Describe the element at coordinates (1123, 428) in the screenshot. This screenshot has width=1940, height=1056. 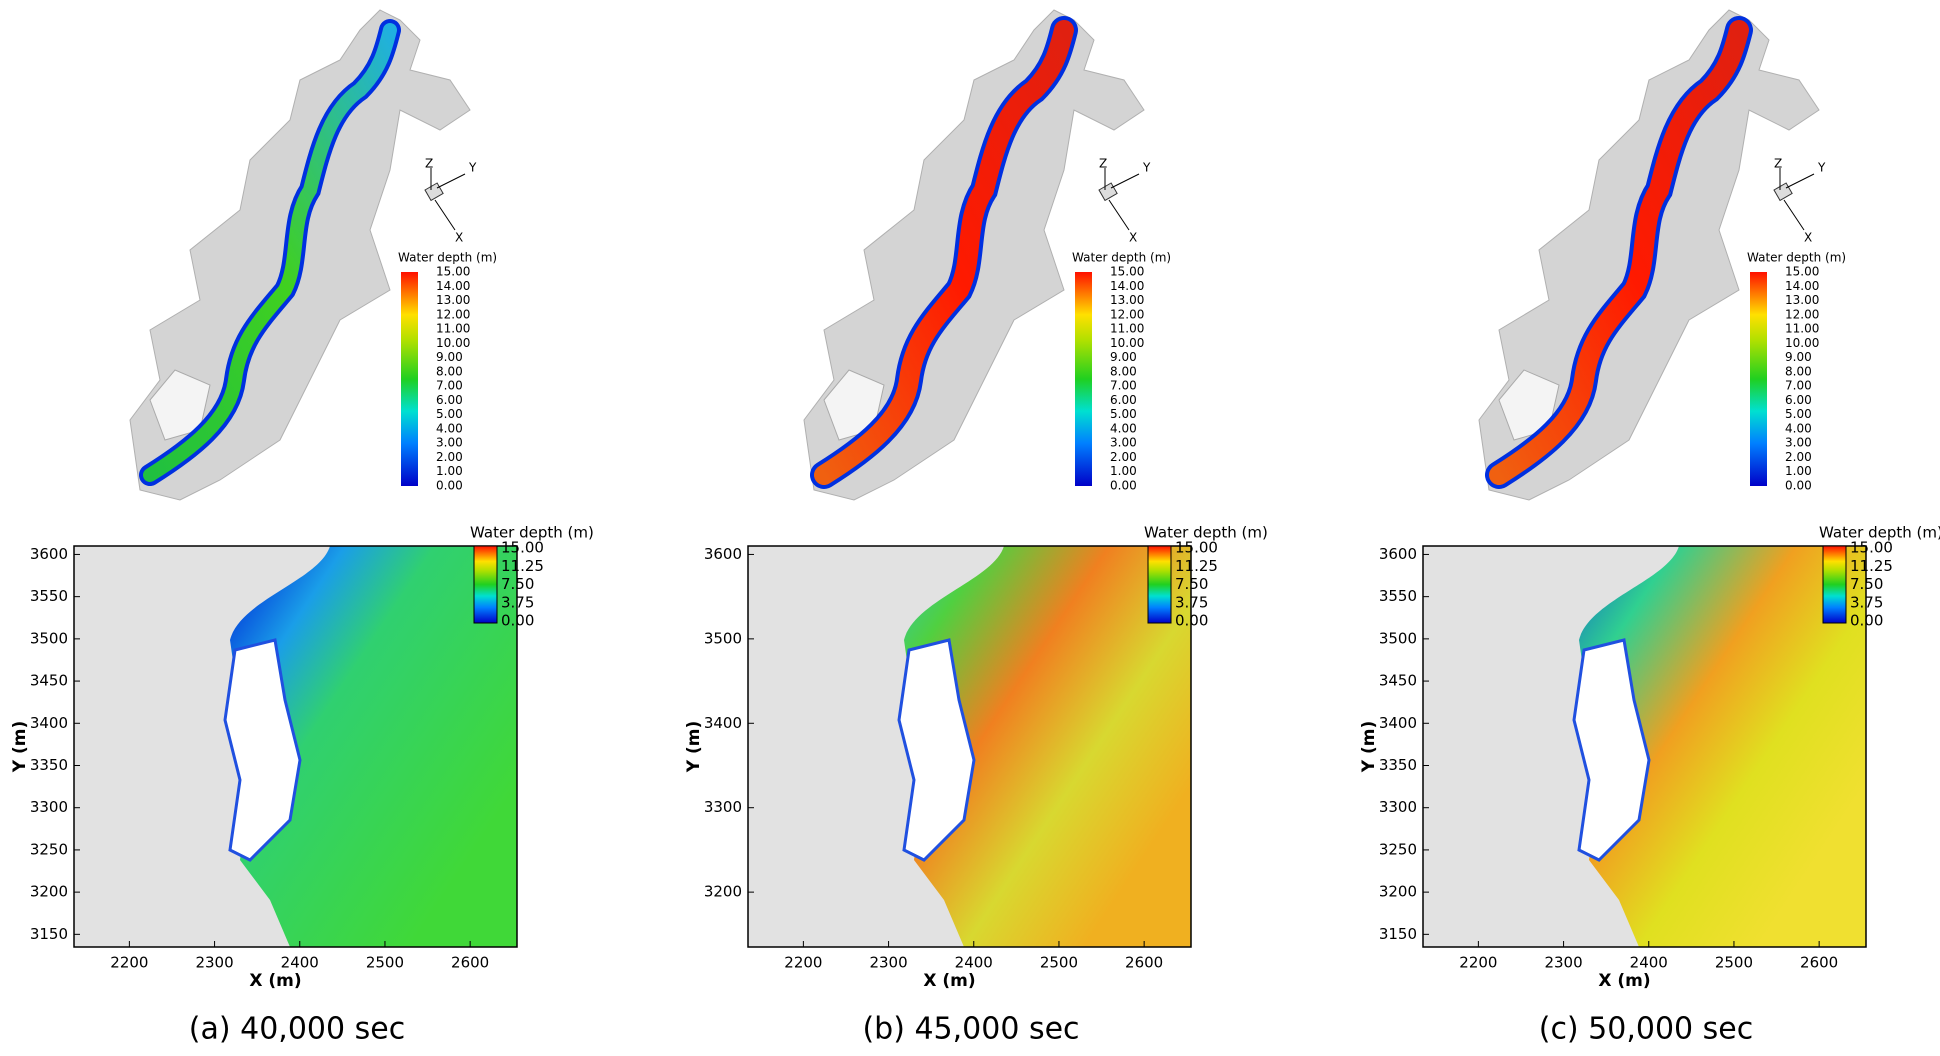
I see `legend-label: 4.00` at that location.